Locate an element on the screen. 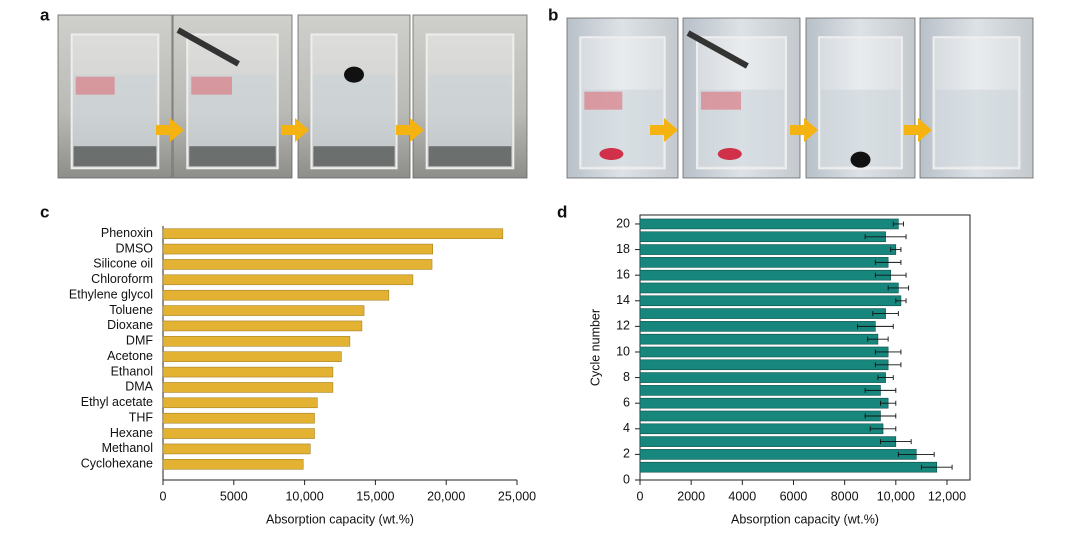 The width and height of the screenshot is (1080, 543). y-tick-label: Hexane is located at coordinates (131, 433).